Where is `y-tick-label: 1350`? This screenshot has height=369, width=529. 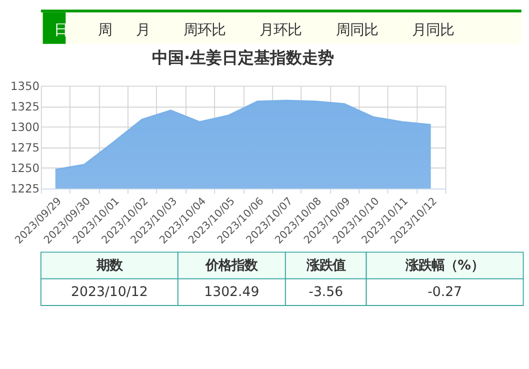
y-tick-label: 1350 is located at coordinates (25, 85).